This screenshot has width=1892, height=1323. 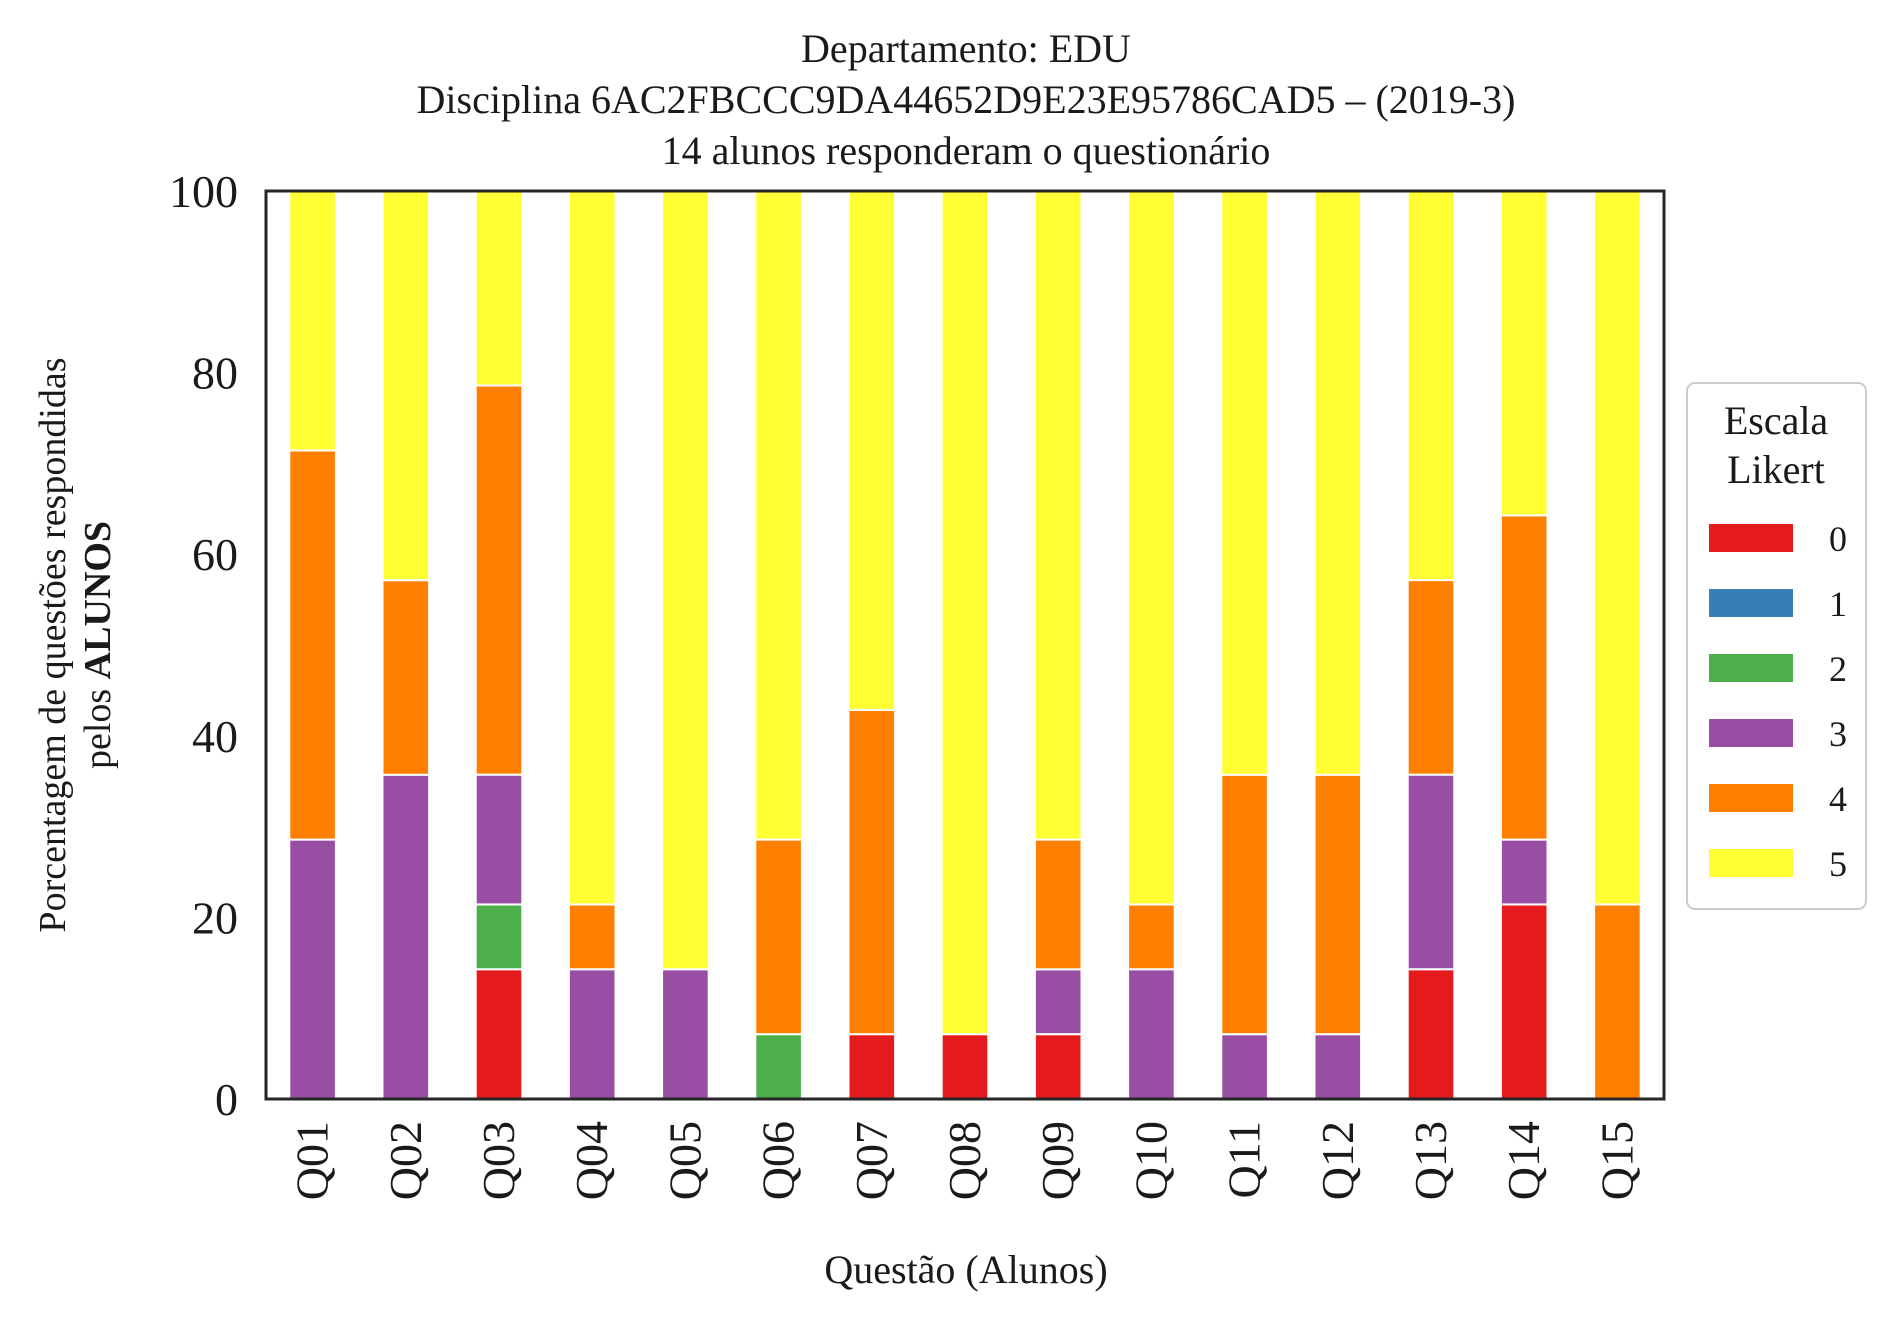 I want to click on legend-title-line-2: Likert, so click(x=1776, y=469).